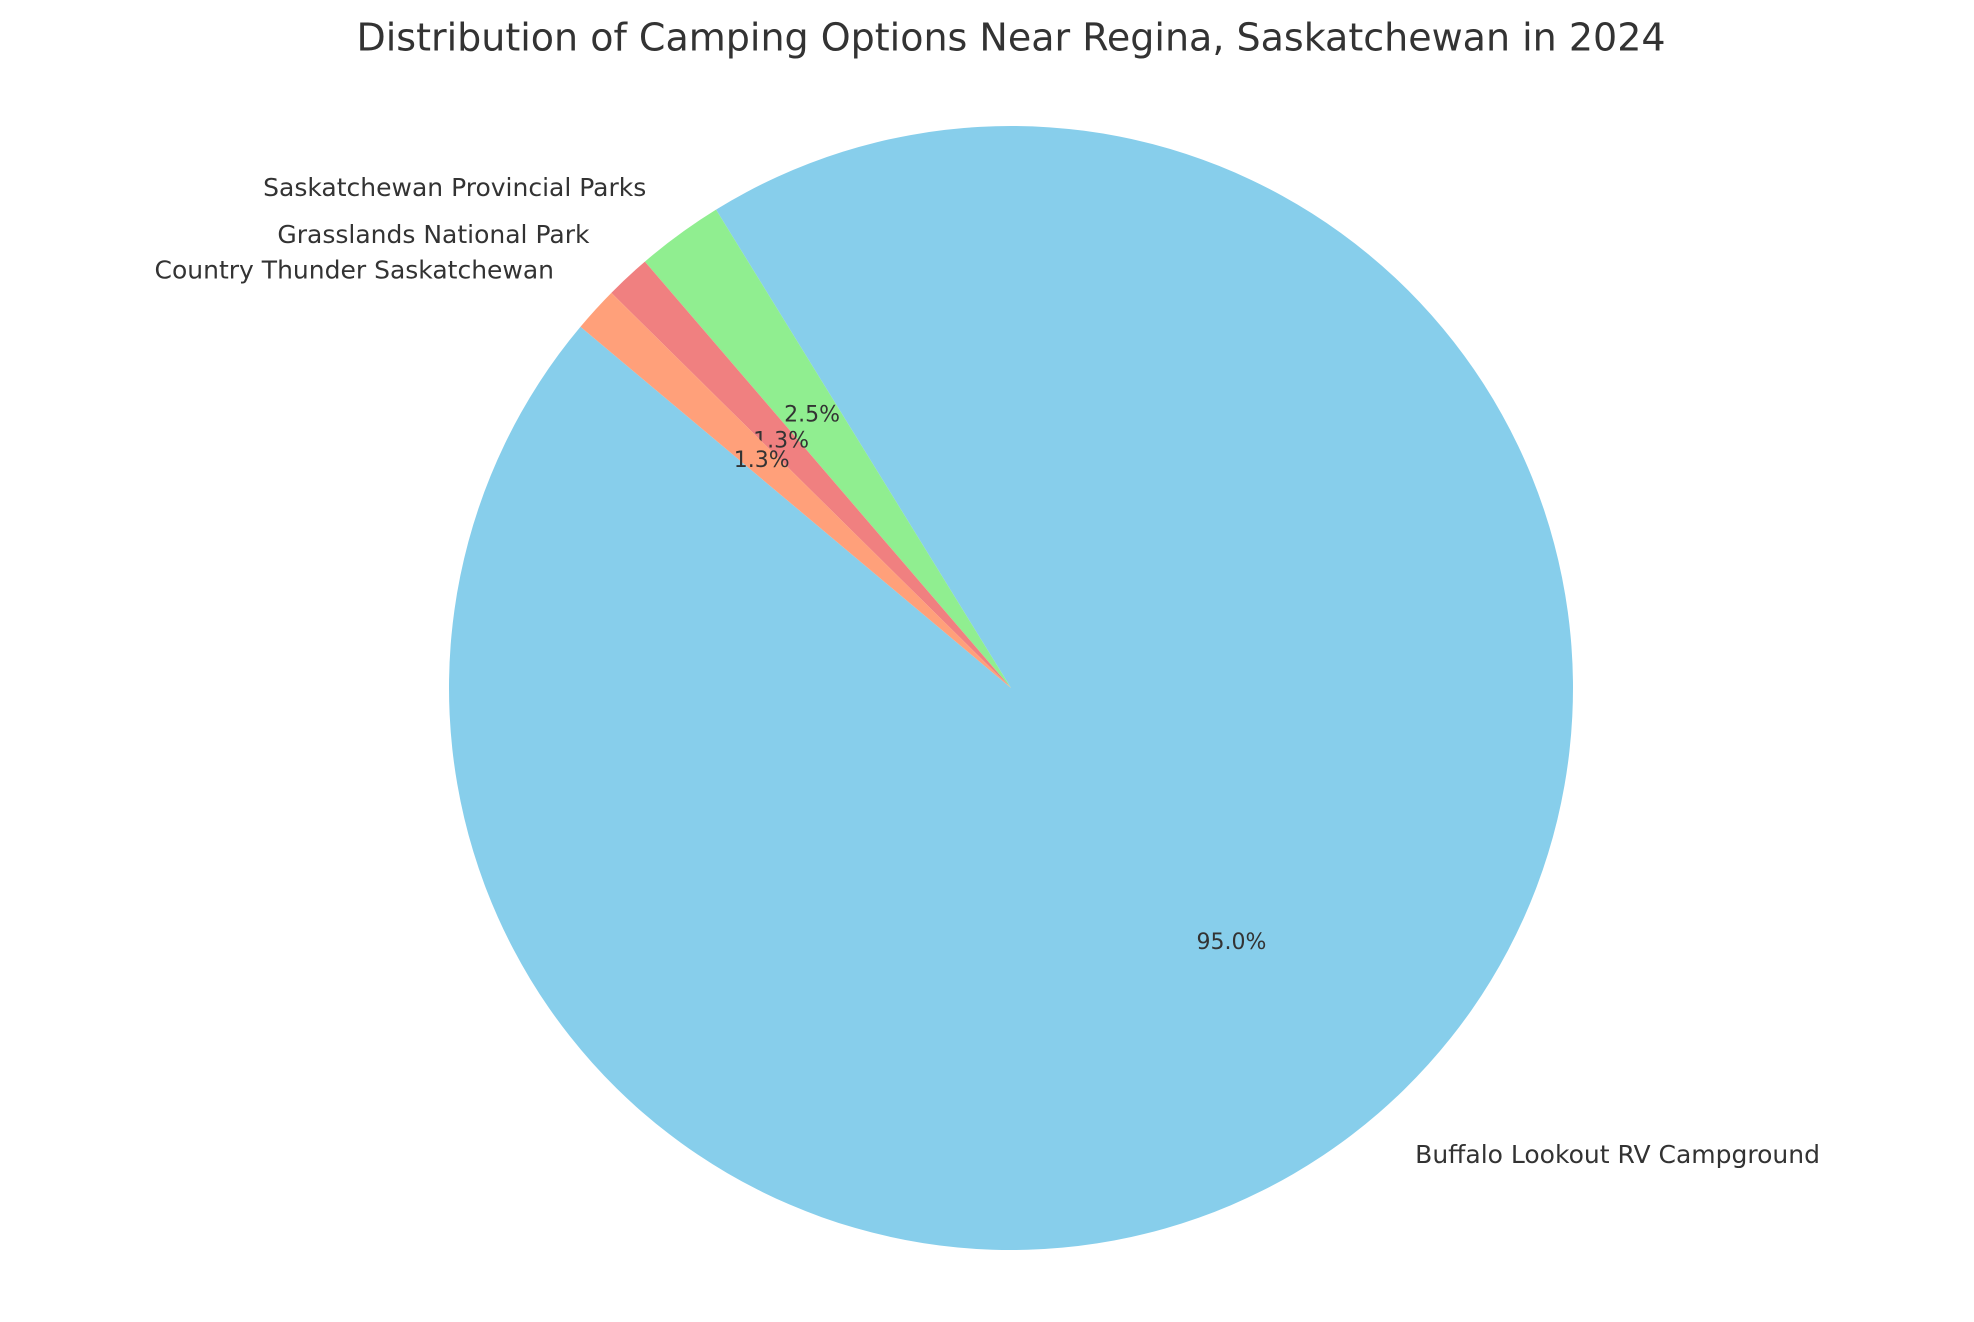 The image size is (1974, 1322). What do you see at coordinates (1617, 1154) in the screenshot?
I see `wedge-label: Buffalo Lookout RV Campground` at bounding box center [1617, 1154].